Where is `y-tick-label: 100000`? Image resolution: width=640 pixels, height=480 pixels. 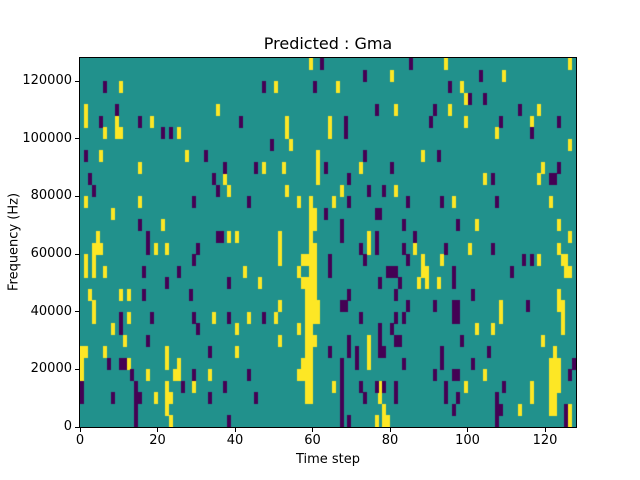 y-tick-label: 100000 is located at coordinates (47, 138).